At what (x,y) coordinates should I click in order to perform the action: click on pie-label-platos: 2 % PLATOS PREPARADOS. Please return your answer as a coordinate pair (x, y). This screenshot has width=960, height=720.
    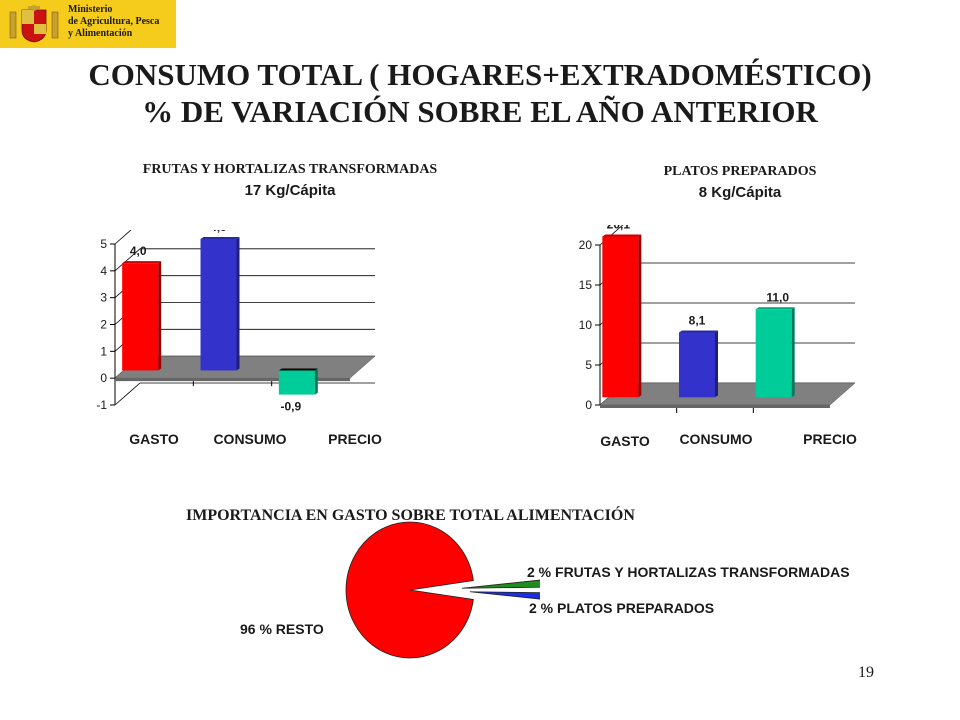
    Looking at the image, I should click on (622, 608).